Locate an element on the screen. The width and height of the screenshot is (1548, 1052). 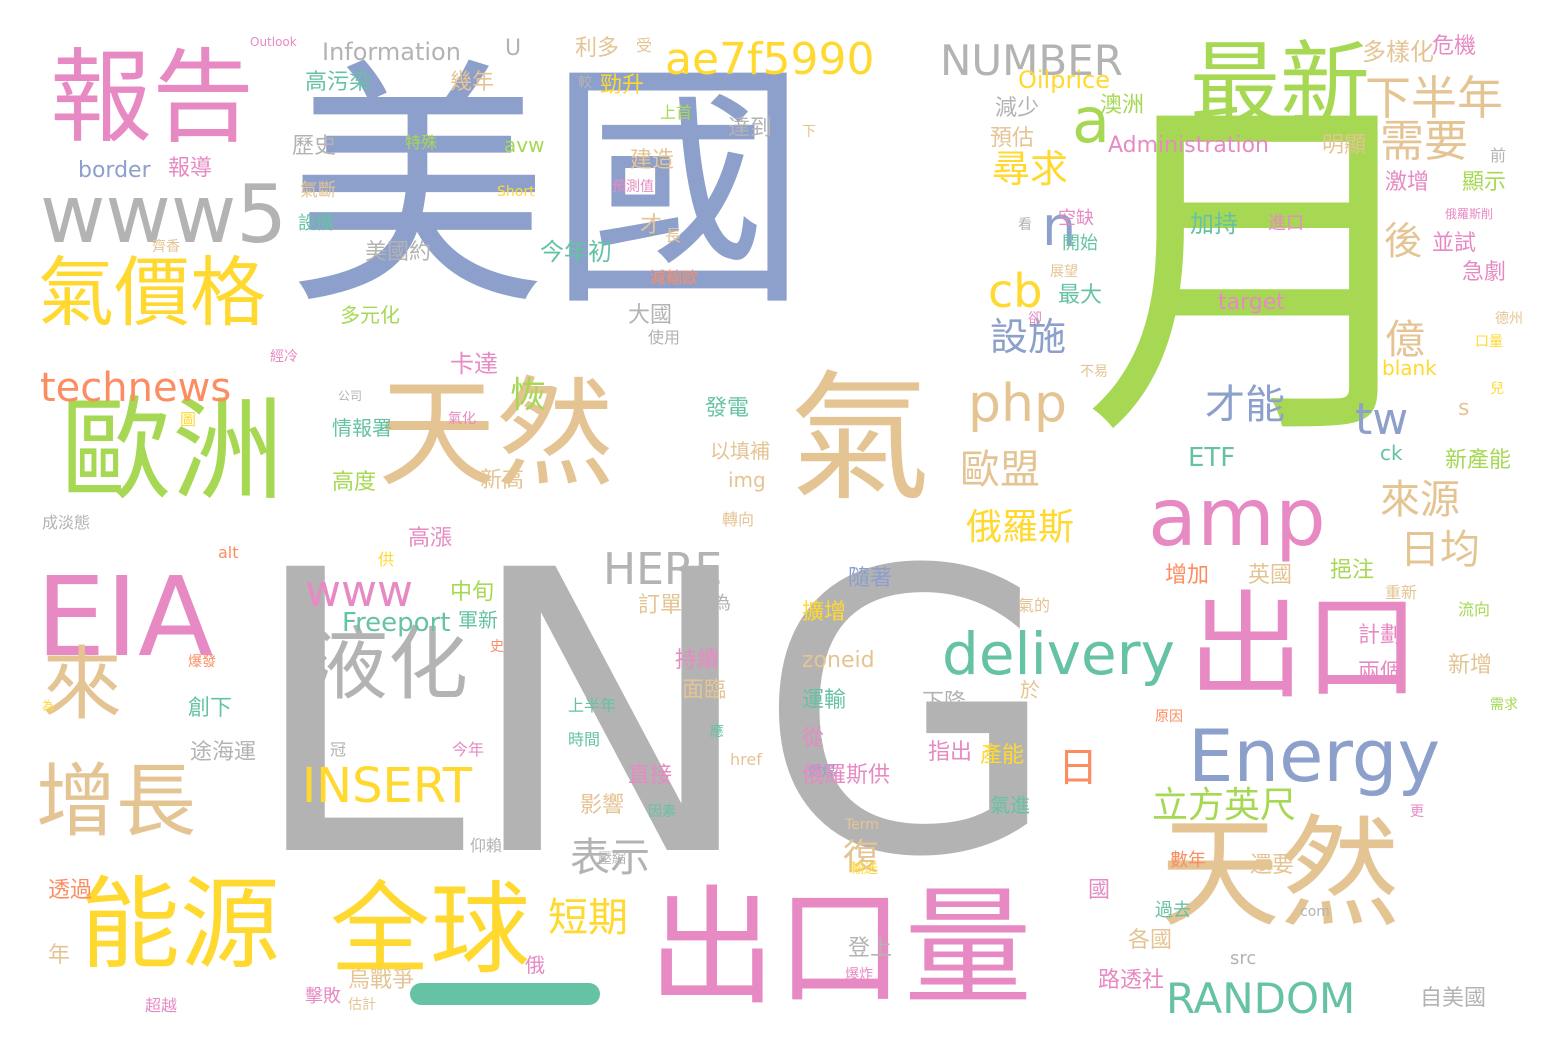
word-cjk-104: 不易 is located at coordinates (1094, 372).